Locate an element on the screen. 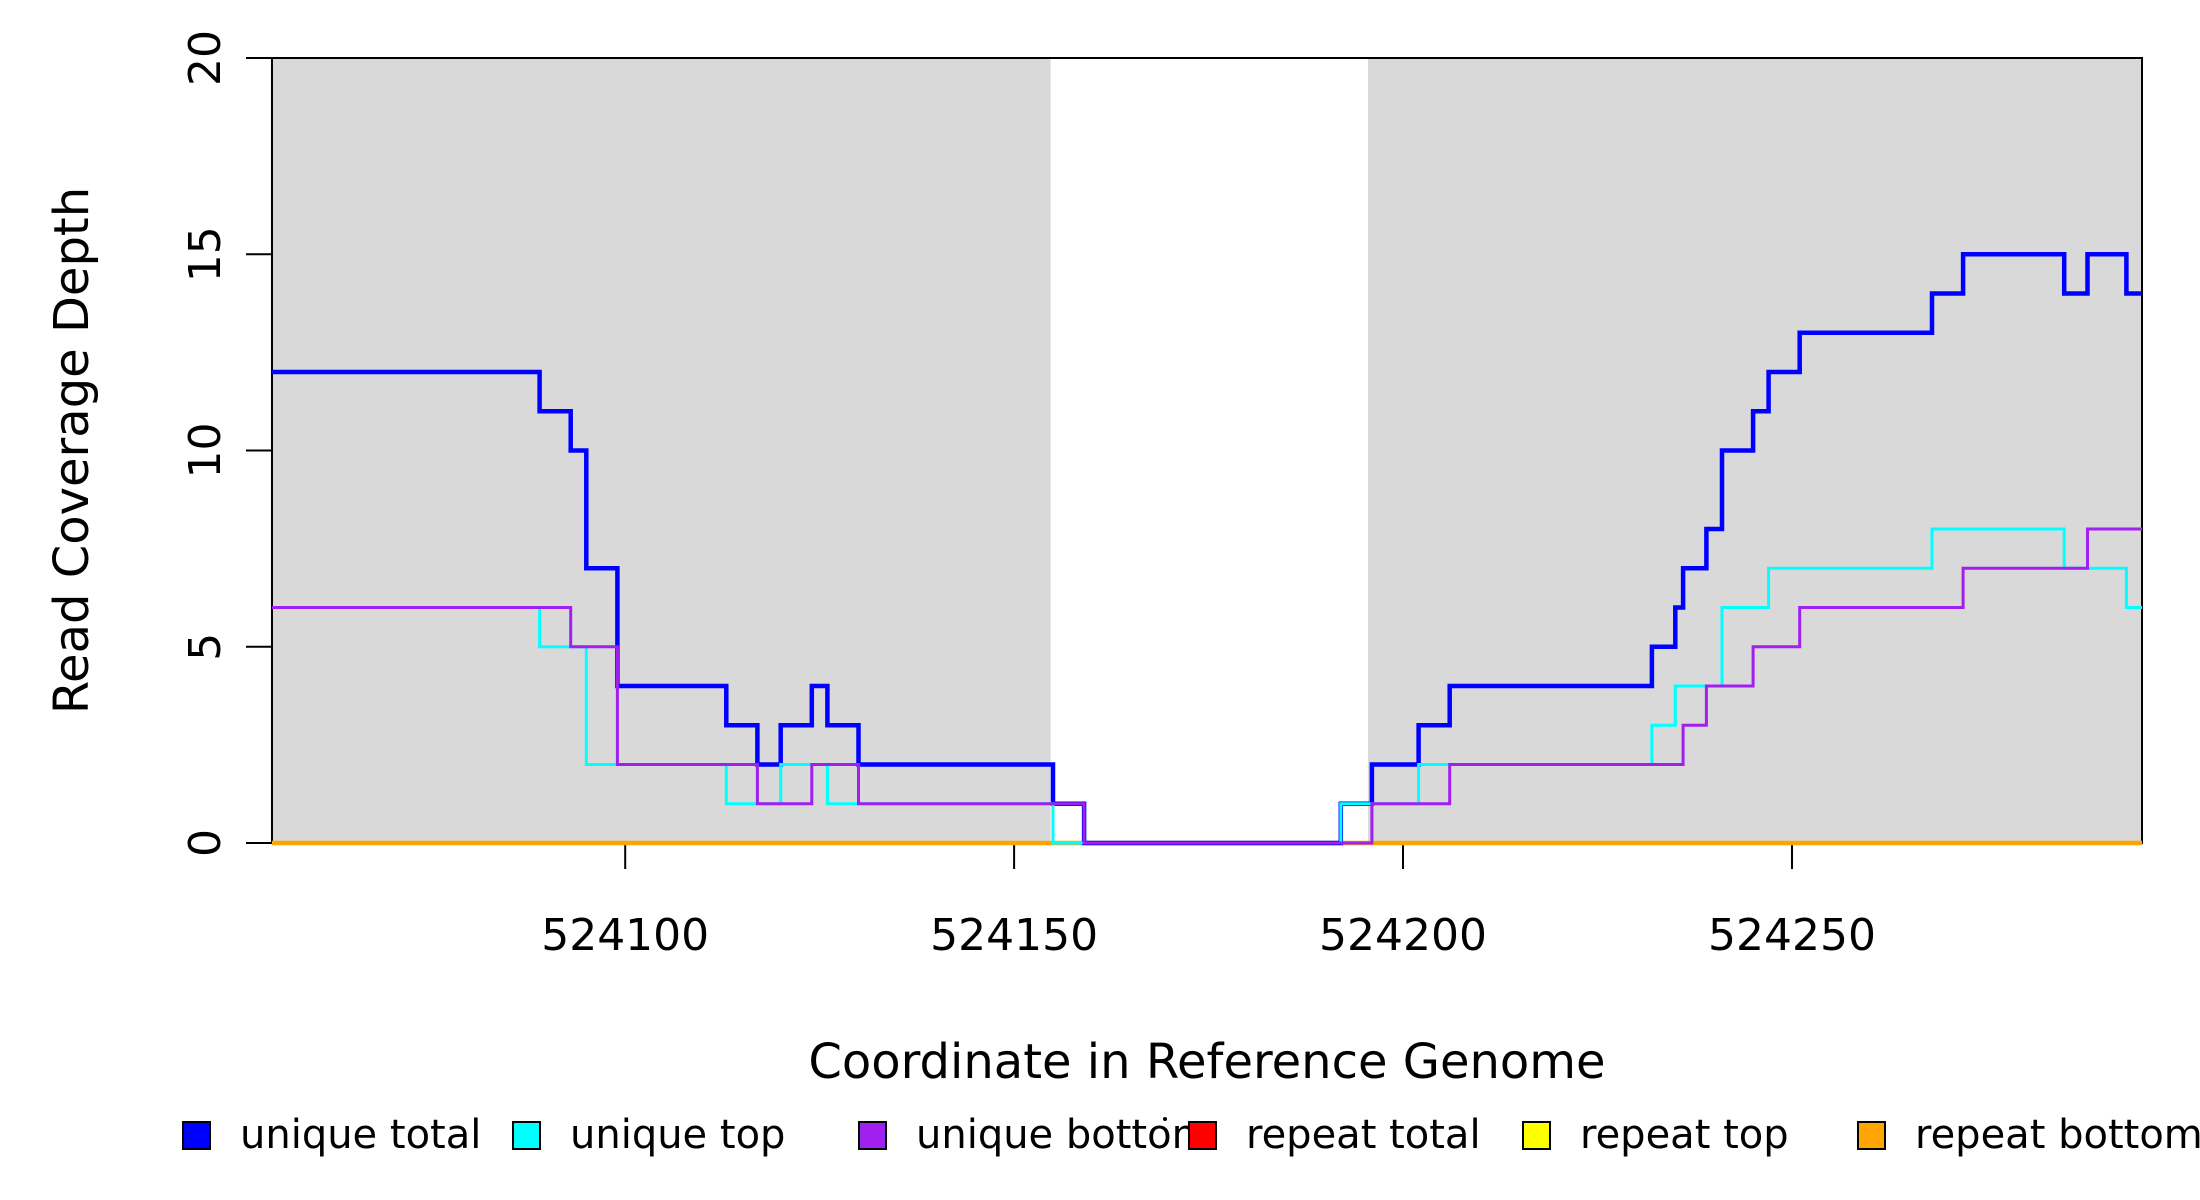 The height and width of the screenshot is (1200, 2200). y-tick-label: 0 is located at coordinates (205, 843).